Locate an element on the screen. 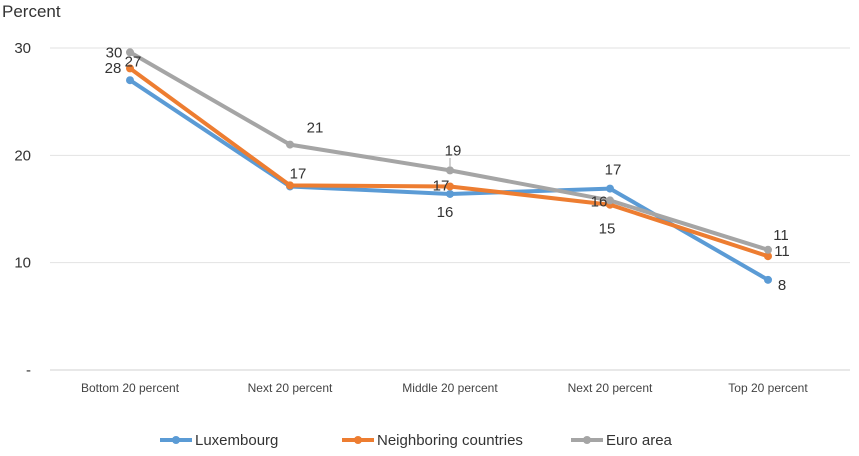 The width and height of the screenshot is (859, 456). legend-label: Neighboring countries is located at coordinates (450, 440).